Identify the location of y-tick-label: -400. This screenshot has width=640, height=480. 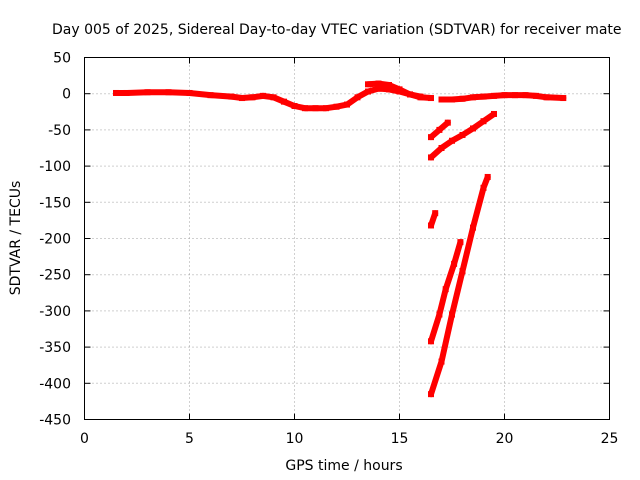
(55, 384).